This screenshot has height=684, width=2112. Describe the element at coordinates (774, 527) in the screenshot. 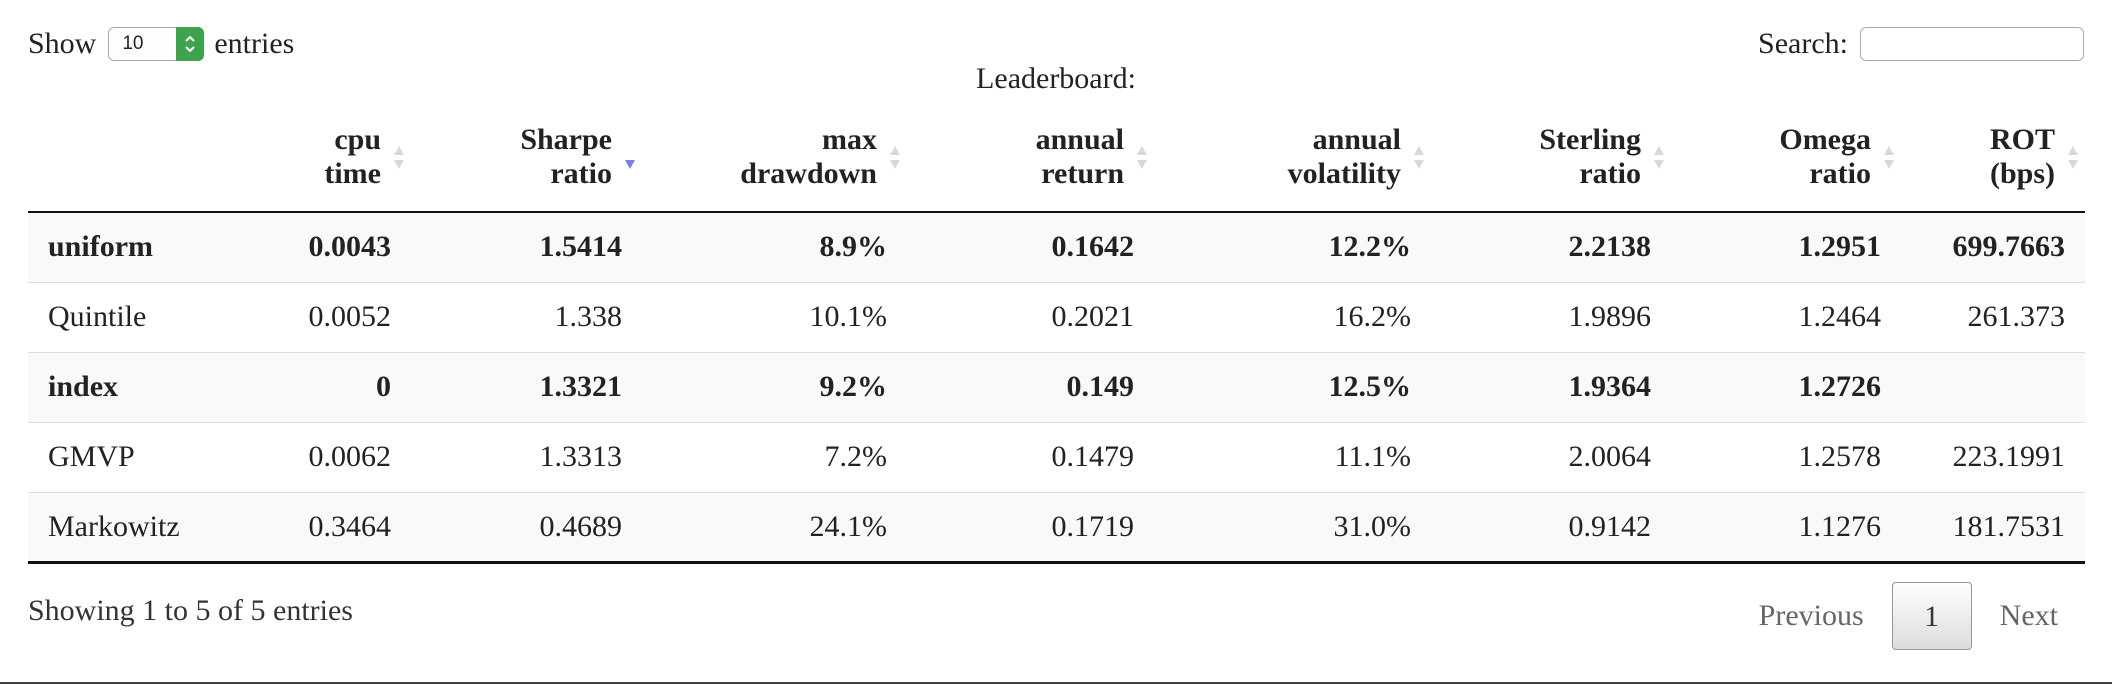

I see `cell-max-drawdown: 24.1%` at that location.